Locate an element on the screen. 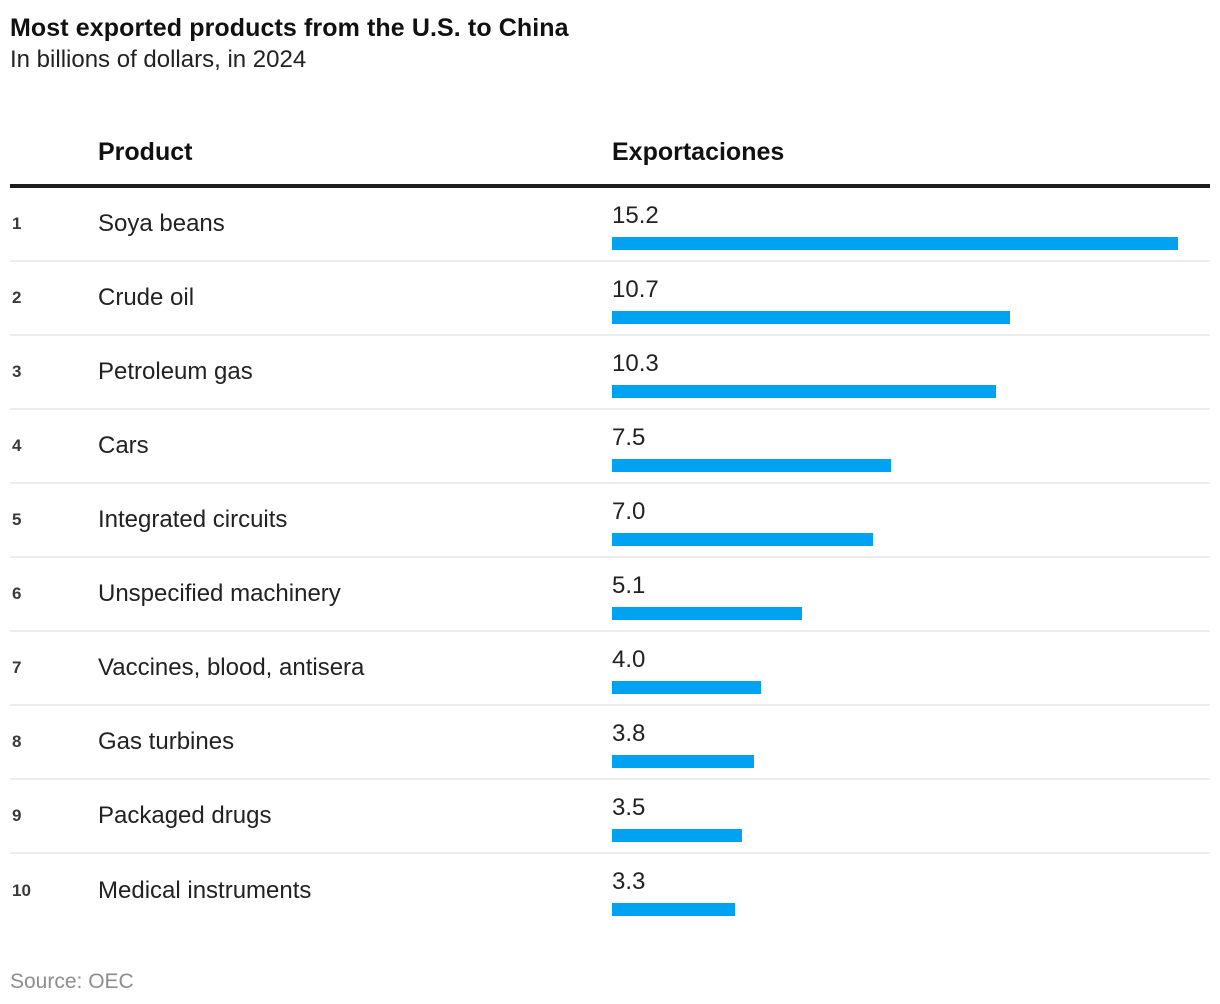 The image size is (1220, 1004). table-row: 5 Integrated circuits 7.0 is located at coordinates (610, 521).